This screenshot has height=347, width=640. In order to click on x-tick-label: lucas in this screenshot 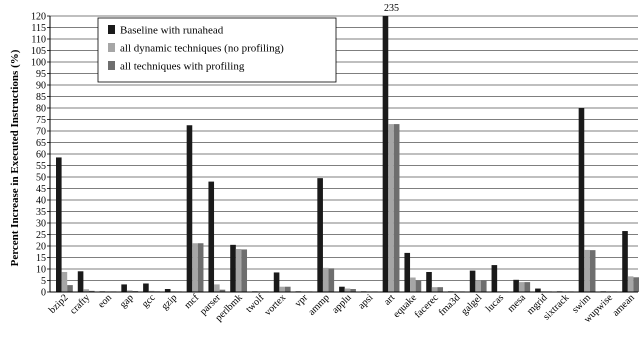, I will do `click(495, 303)`.